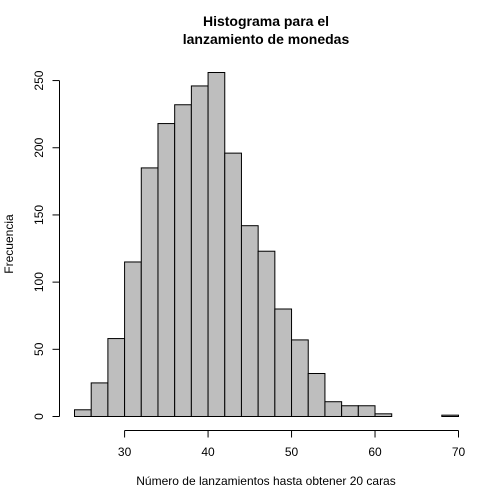  Describe the element at coordinates (375, 452) in the screenshot. I see `x-tick-label: 60` at that location.